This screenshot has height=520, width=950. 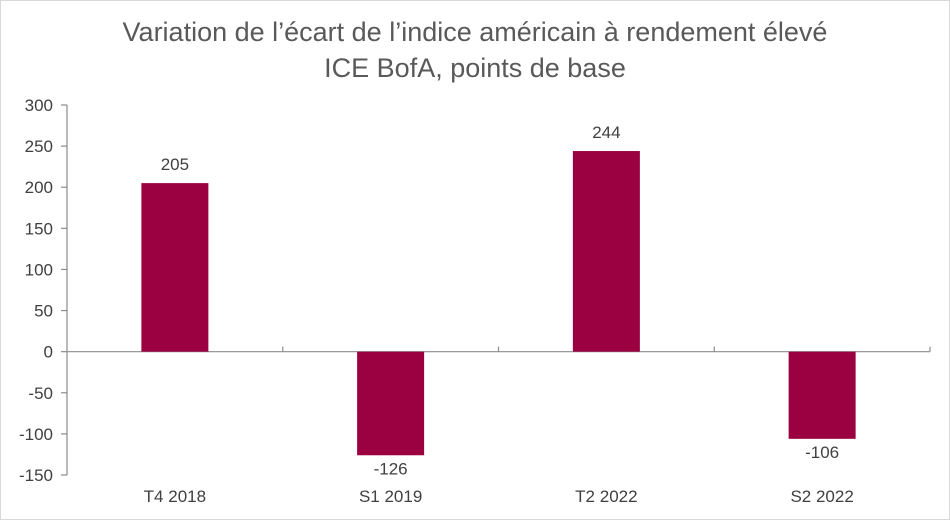 What do you see at coordinates (39, 105) in the screenshot?
I see `y-tick-label: 300` at bounding box center [39, 105].